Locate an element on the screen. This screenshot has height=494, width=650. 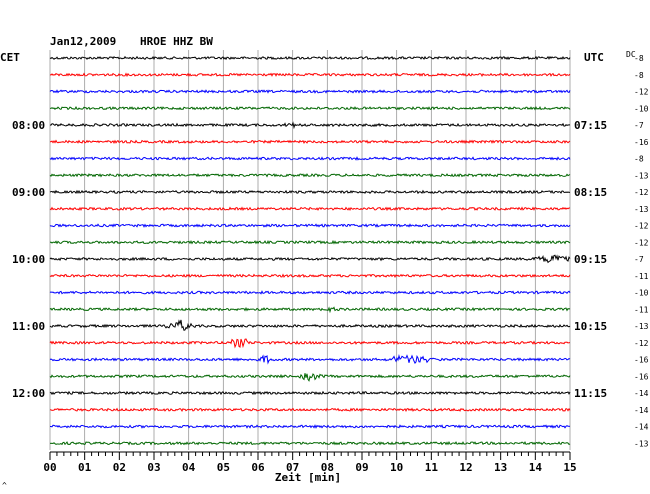
x-tick-label: 14 is located at coordinates (536, 467).